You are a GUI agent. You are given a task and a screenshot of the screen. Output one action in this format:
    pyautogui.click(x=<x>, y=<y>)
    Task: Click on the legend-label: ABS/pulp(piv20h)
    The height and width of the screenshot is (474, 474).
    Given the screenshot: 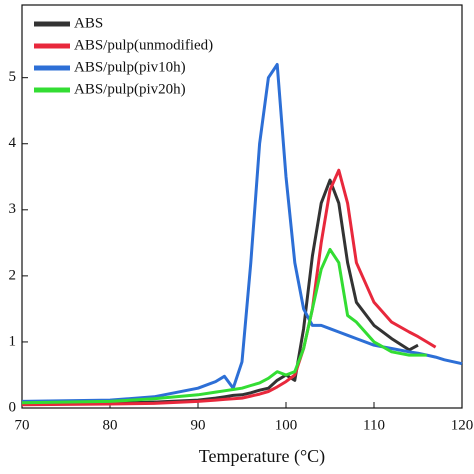 What is the action you would take?
    pyautogui.click(x=130, y=89)
    